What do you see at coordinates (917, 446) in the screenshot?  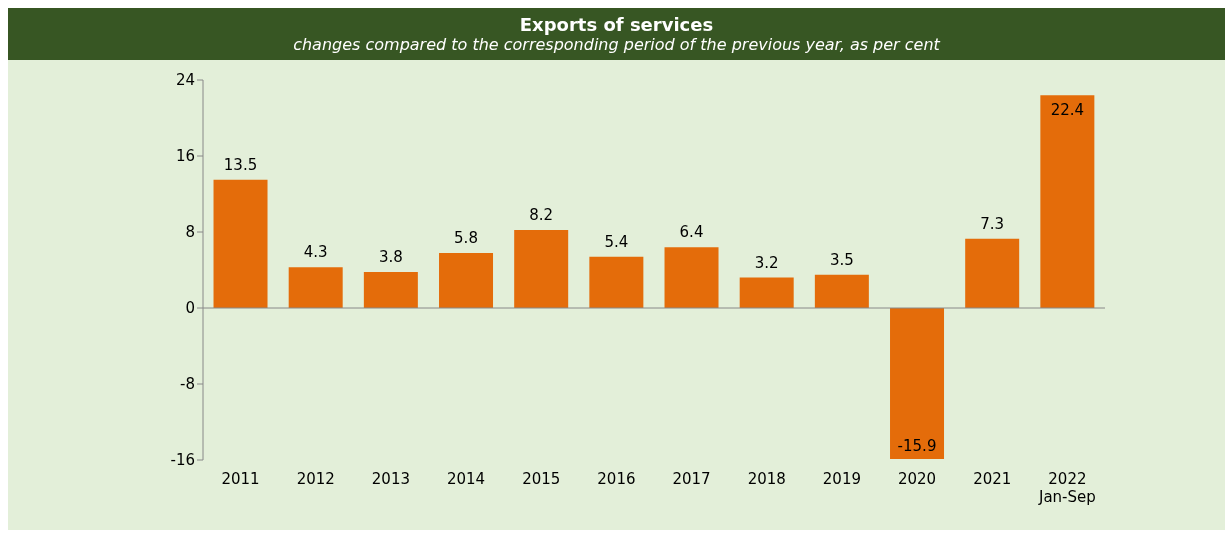 I see `data-label: -15.9` at bounding box center [917, 446].